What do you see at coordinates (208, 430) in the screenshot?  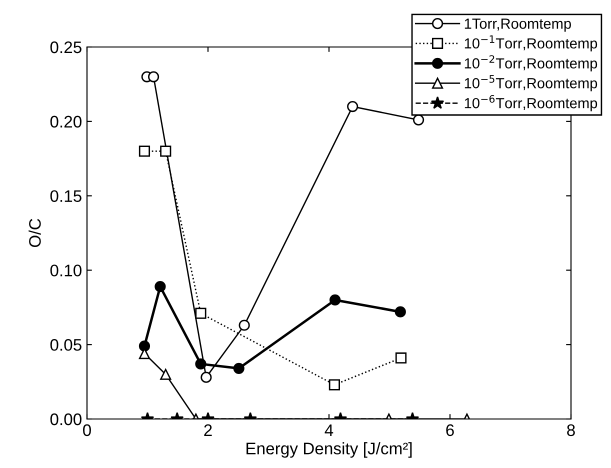 I see `x-tick-label: 2` at bounding box center [208, 430].